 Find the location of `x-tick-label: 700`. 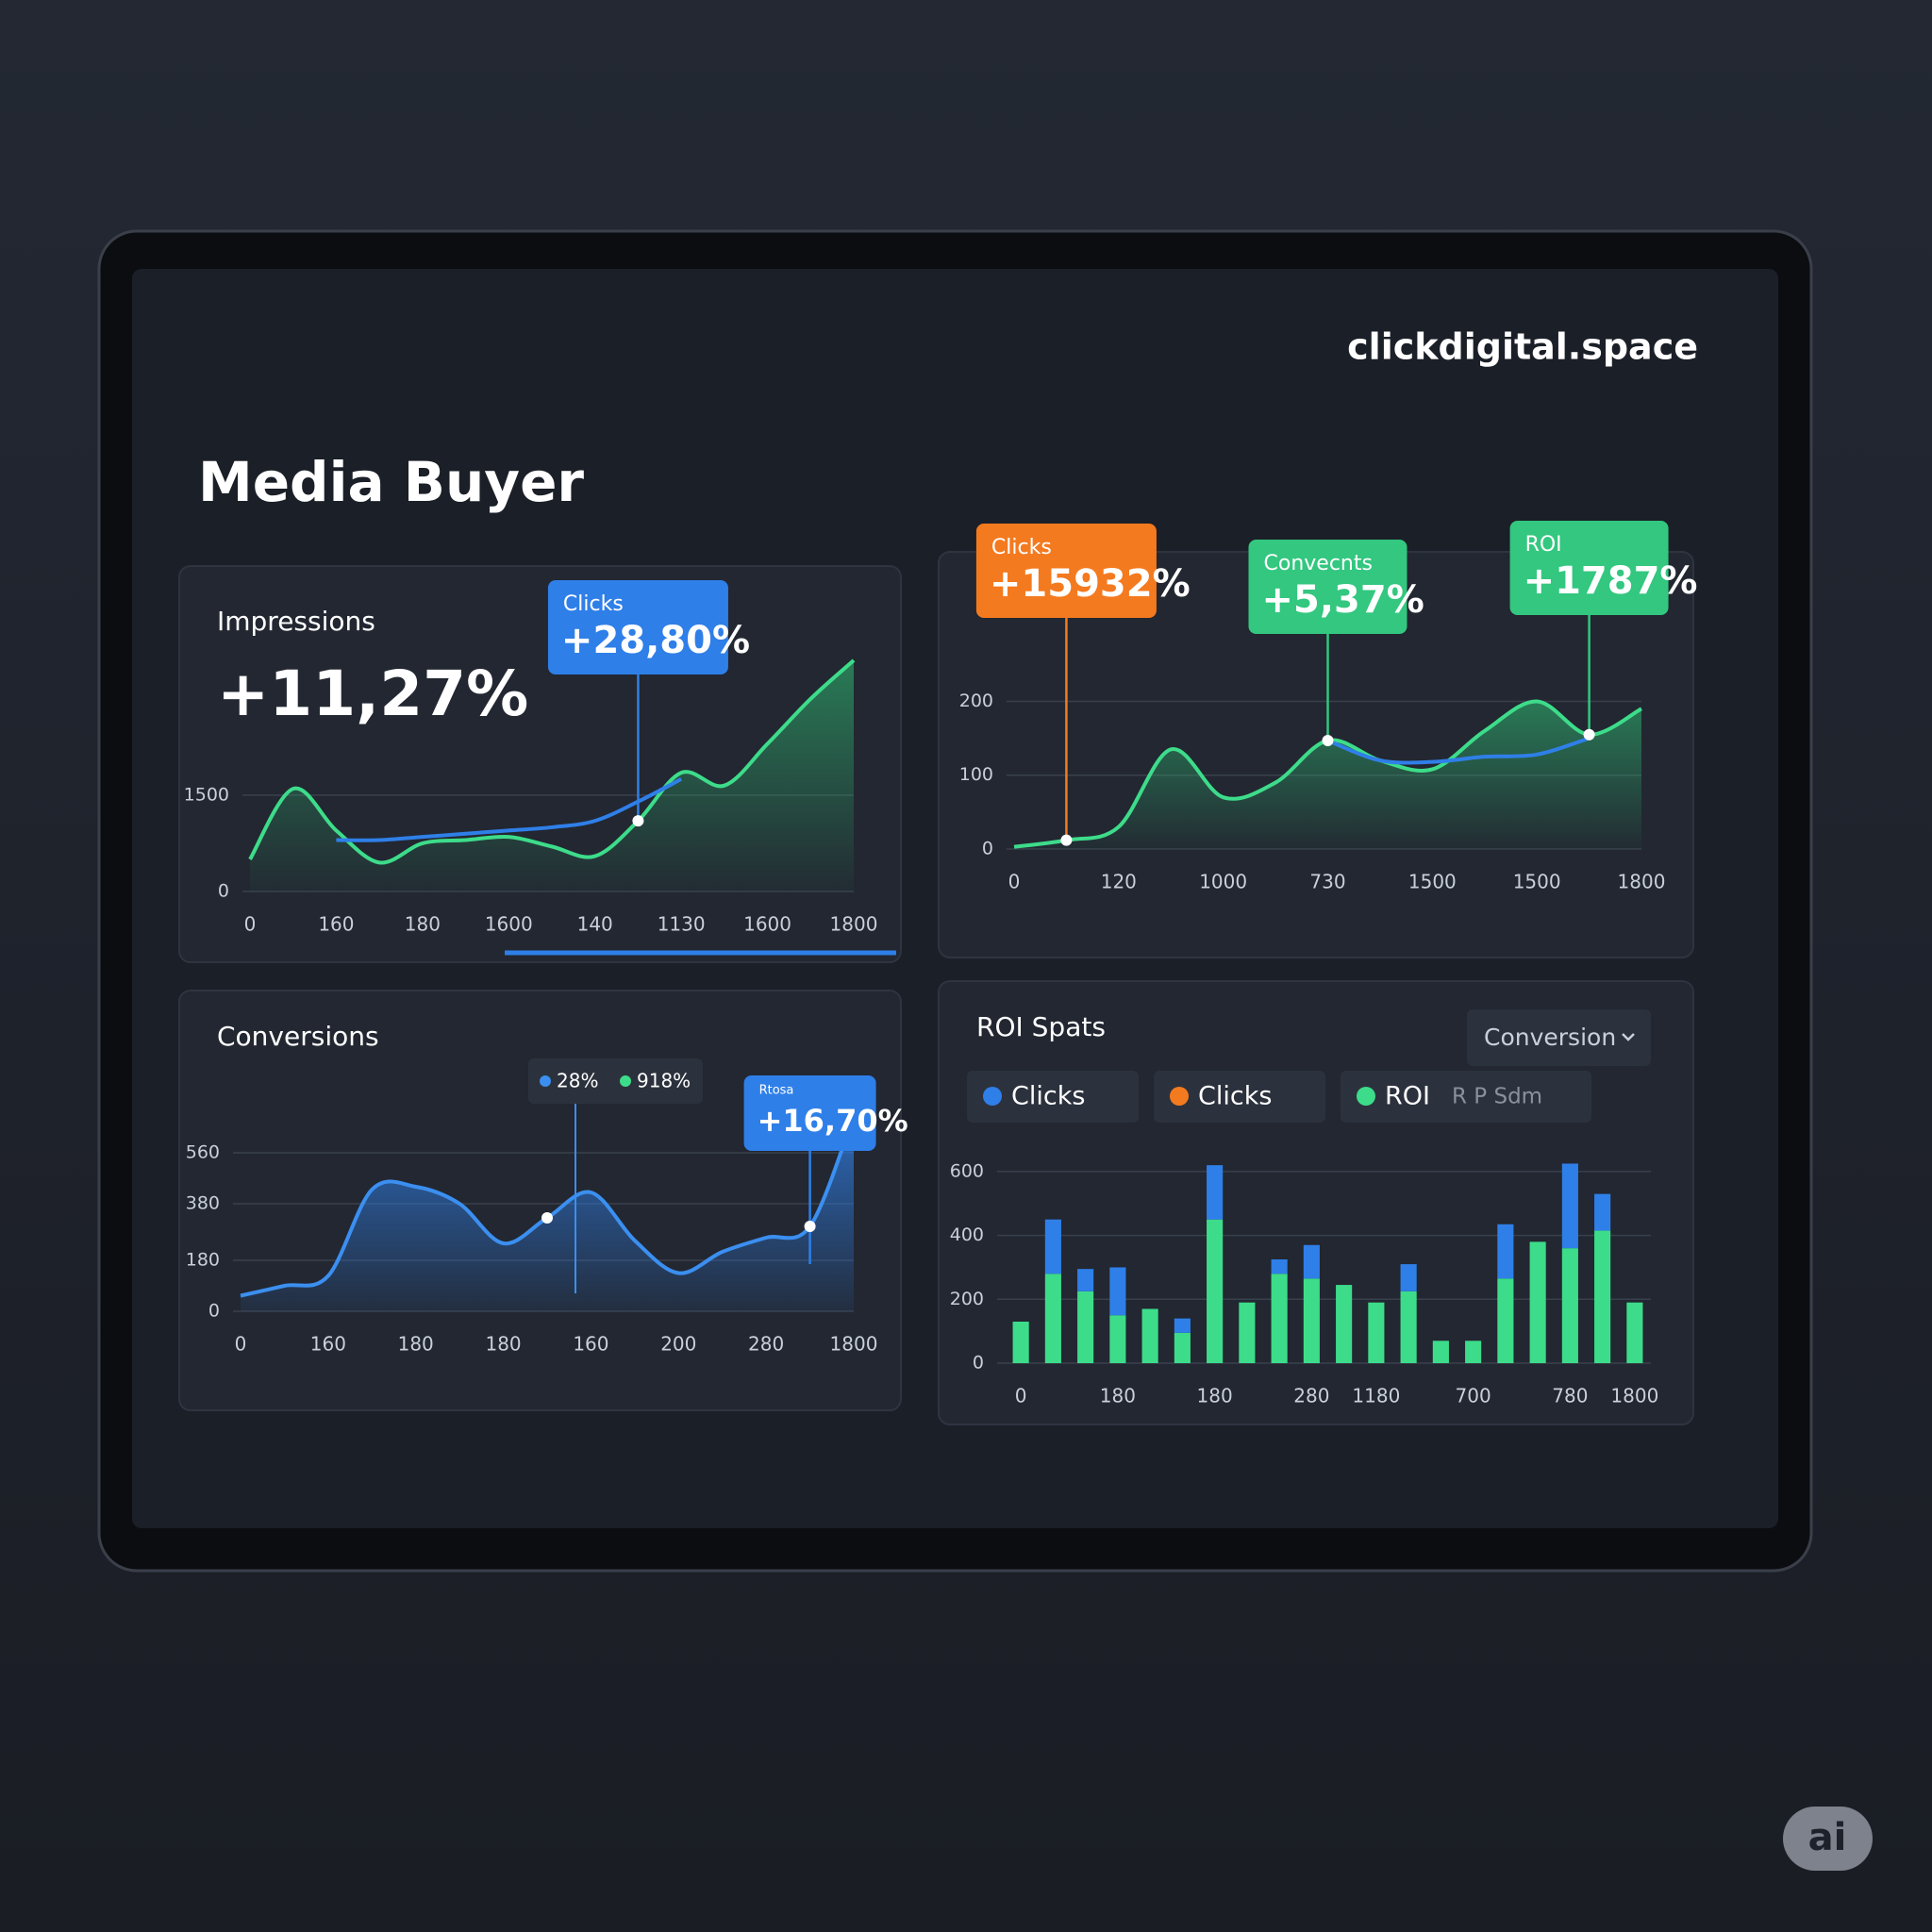

x-tick-label: 700 is located at coordinates (1473, 1396).